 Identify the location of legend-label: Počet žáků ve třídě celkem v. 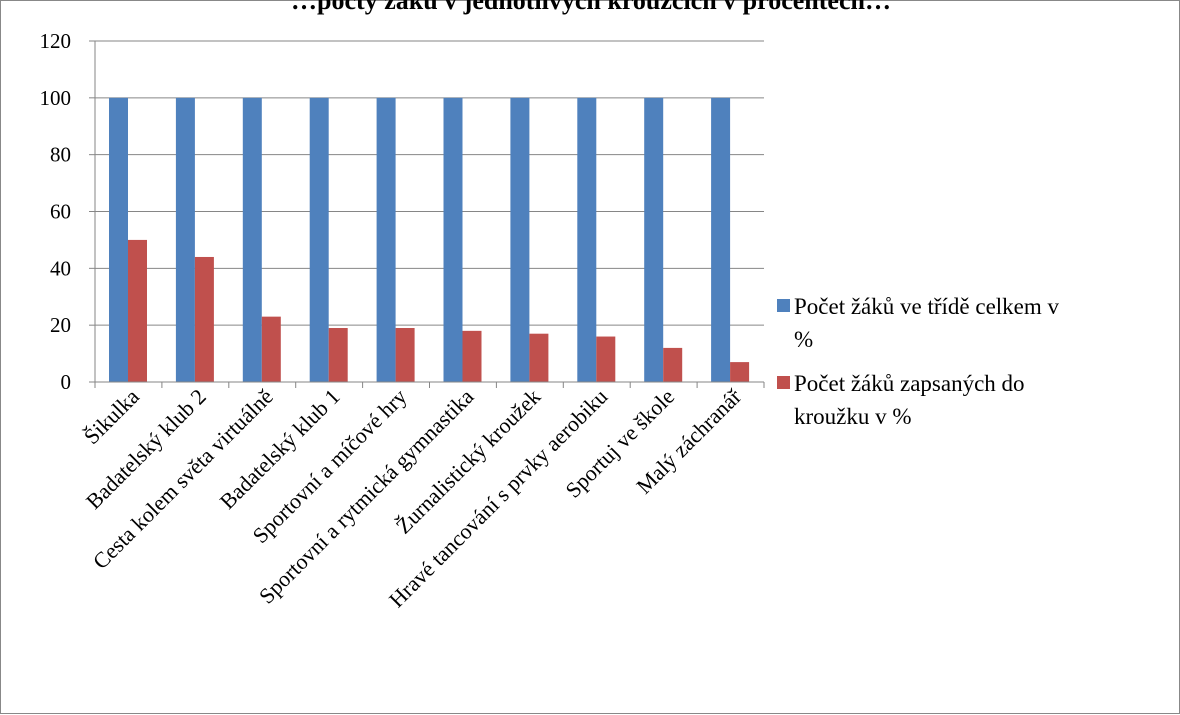
(927, 306).